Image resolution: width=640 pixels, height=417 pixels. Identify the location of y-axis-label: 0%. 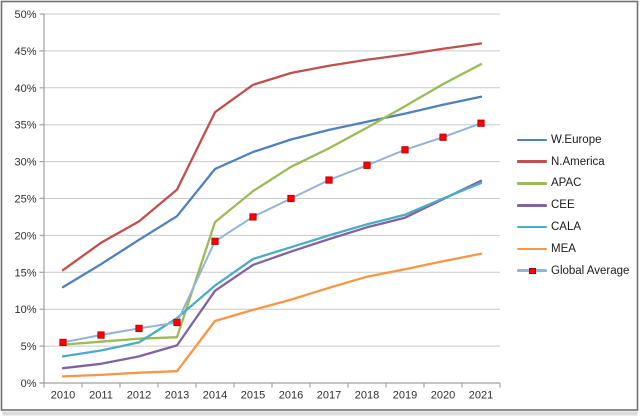
(29, 384).